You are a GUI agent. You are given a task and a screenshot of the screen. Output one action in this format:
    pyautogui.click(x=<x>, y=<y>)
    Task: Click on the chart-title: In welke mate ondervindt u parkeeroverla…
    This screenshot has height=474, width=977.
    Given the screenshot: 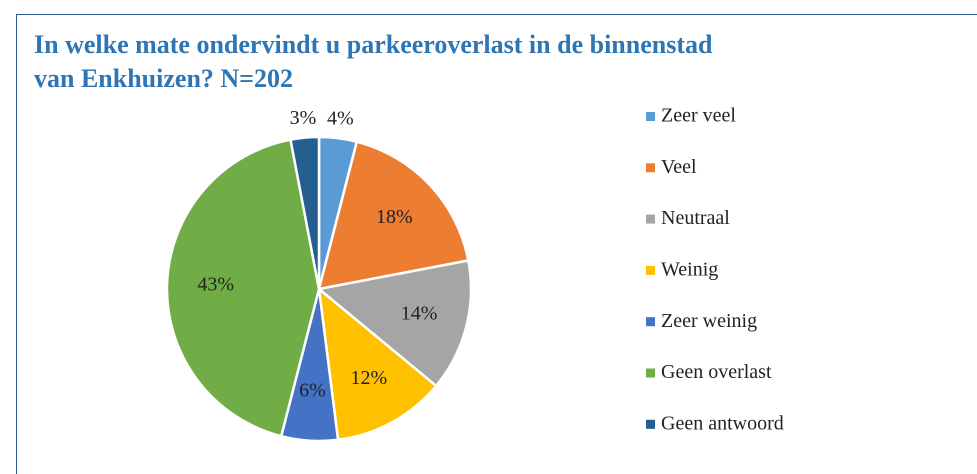 What is the action you would take?
    pyautogui.click(x=373, y=61)
    